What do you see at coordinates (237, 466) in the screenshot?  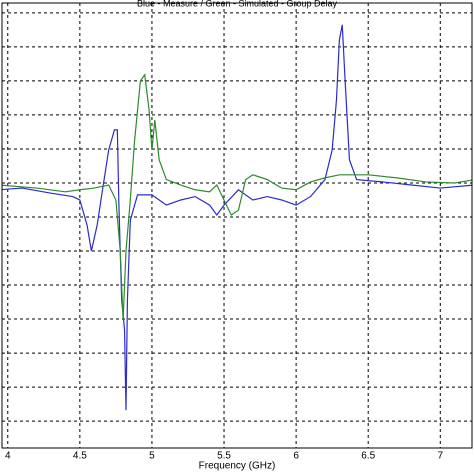 I see `x-axis-label: Frequency (GHz)` at bounding box center [237, 466].